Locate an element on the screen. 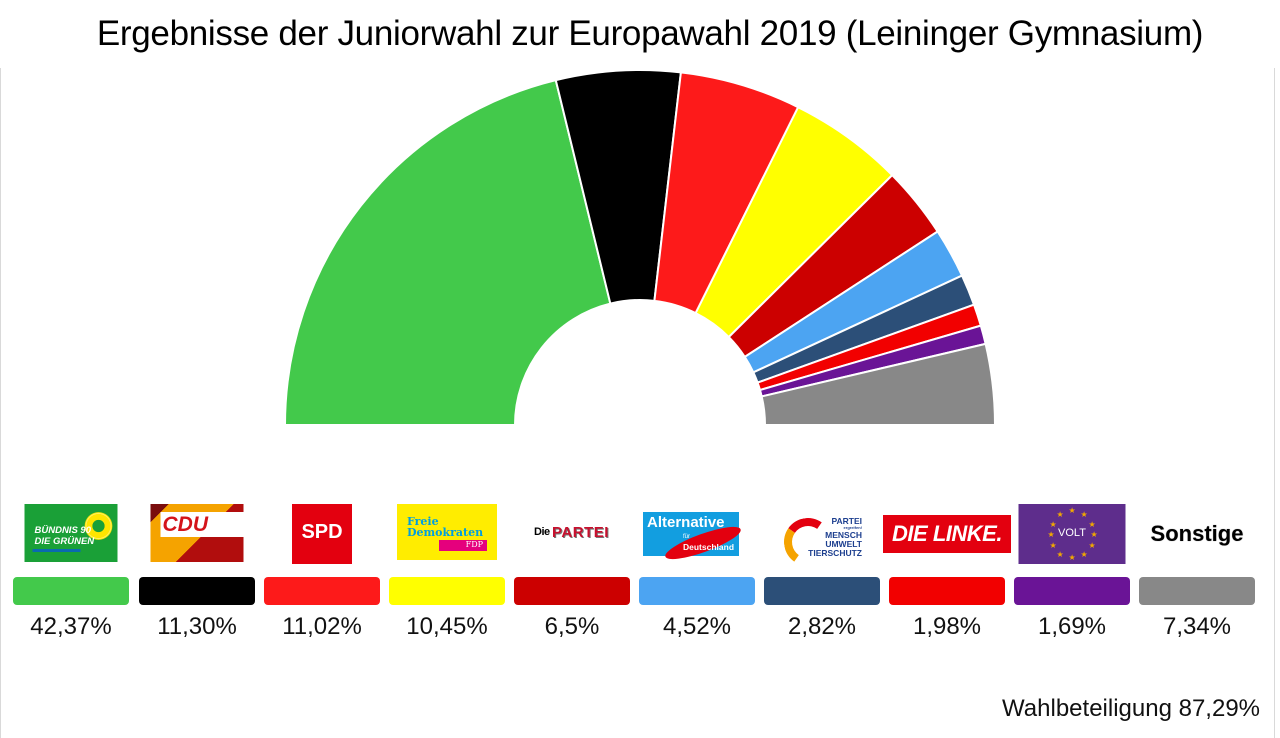 The image size is (1280, 738). legend-item-linke: DIE LINKE. 1,98% is located at coordinates (947, 575).